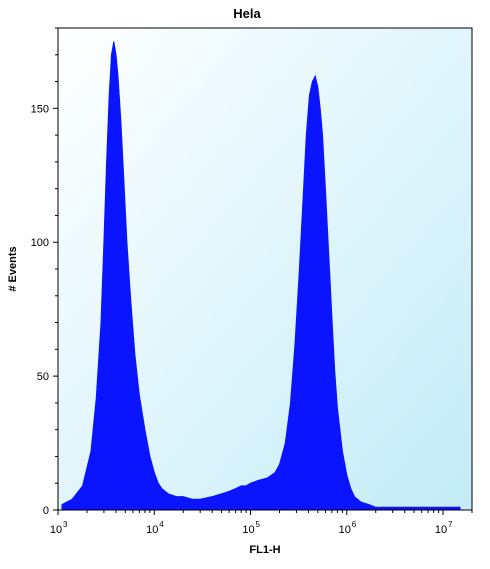 The height and width of the screenshot is (569, 490). Describe the element at coordinates (40, 109) in the screenshot. I see `y-tick-label: 150` at that location.